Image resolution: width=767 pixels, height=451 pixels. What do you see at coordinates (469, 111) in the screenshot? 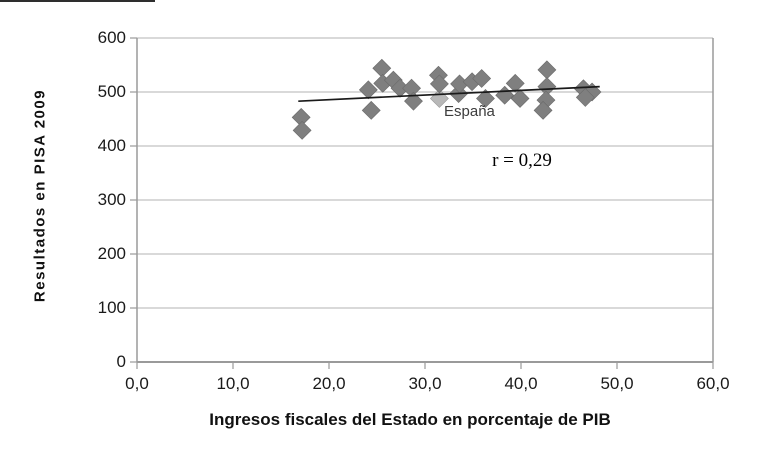
I see `espana-point-label: España` at bounding box center [469, 111].